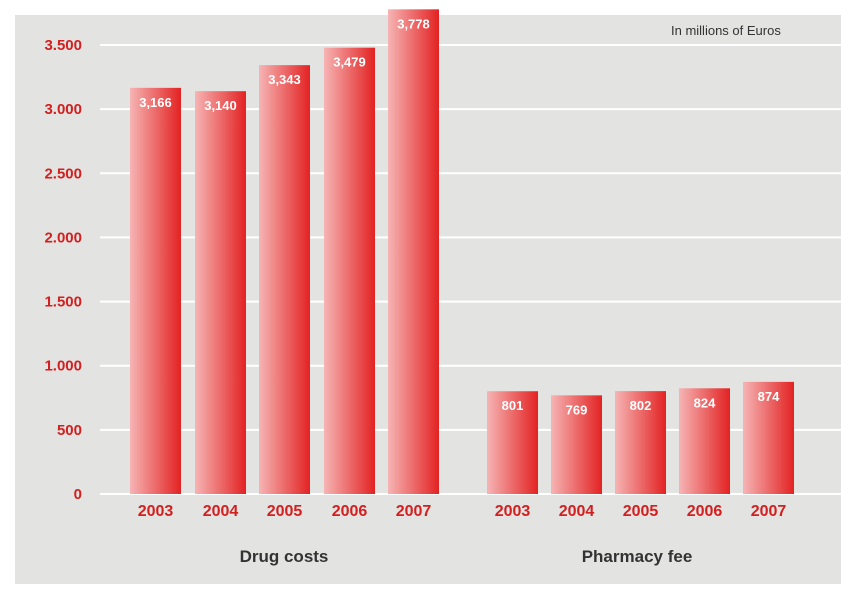  What do you see at coordinates (462, 511) in the screenshot?
I see `x-axis-ticks: 2003 2004 2005 2006 2007 2003 2004 2005 2006 2007` at bounding box center [462, 511].